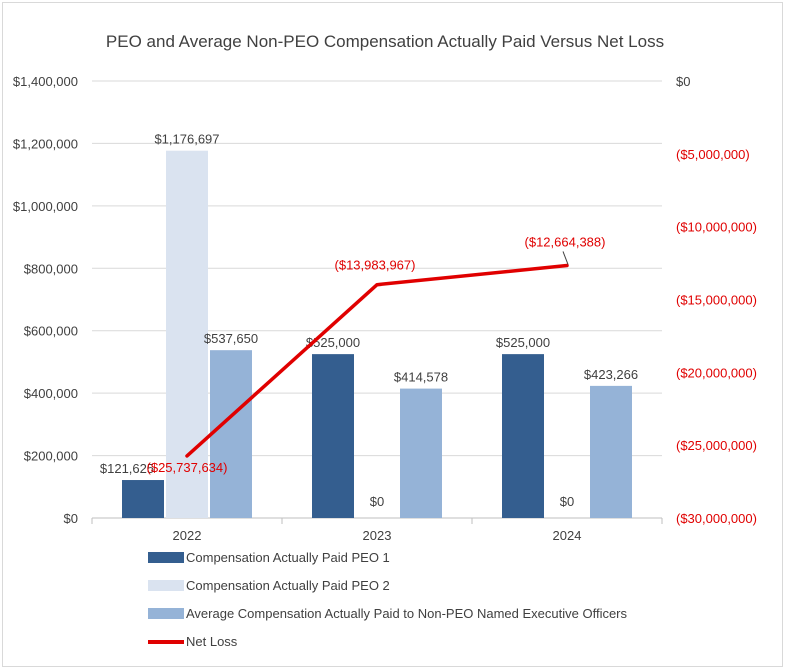  I want to click on left-axis-tick-label: $400,000, so click(51, 393).